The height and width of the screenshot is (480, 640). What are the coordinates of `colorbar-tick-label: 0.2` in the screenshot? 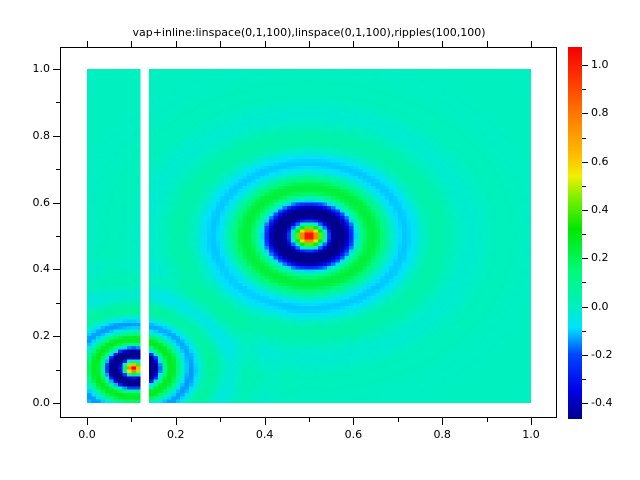 It's located at (600, 258).